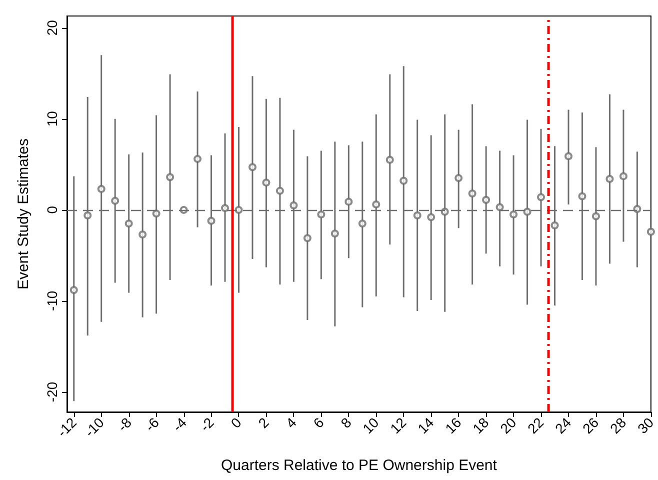  I want to click on y-axis-title: Event Study Estimates, so click(23, 214).